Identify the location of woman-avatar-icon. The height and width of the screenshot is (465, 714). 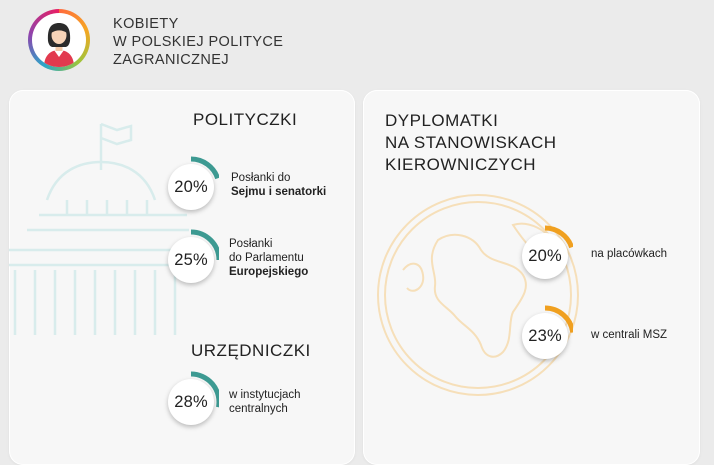
(59, 40).